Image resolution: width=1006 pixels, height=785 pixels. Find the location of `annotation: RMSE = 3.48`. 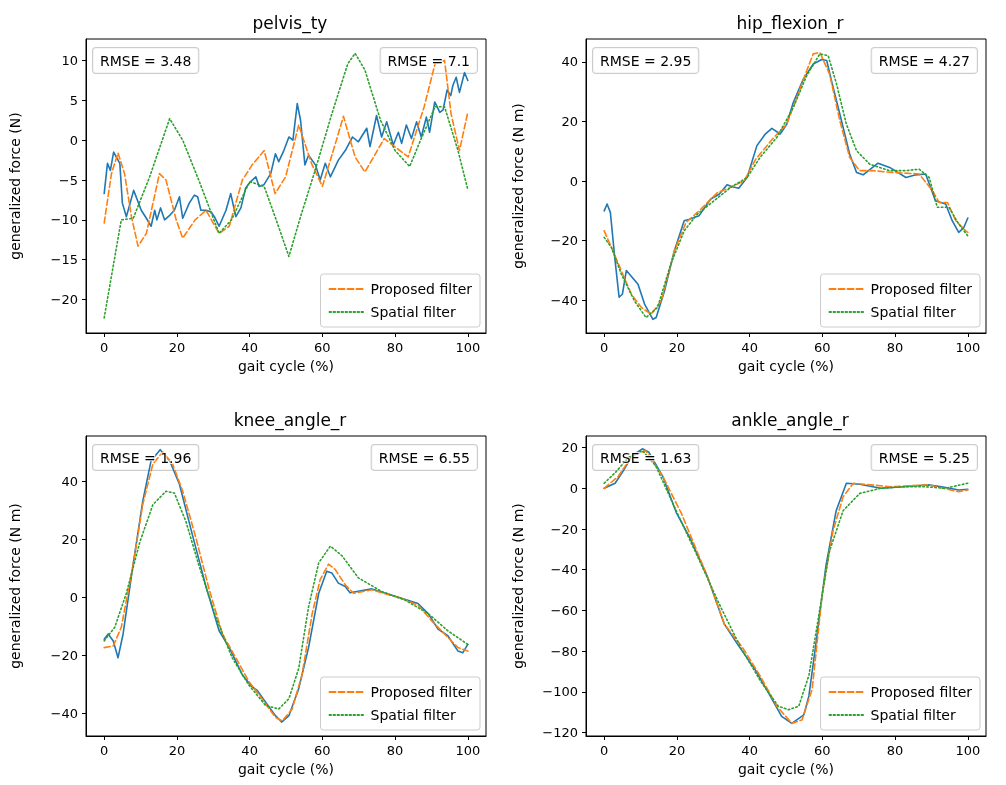

annotation: RMSE = 3.48 is located at coordinates (146, 61).